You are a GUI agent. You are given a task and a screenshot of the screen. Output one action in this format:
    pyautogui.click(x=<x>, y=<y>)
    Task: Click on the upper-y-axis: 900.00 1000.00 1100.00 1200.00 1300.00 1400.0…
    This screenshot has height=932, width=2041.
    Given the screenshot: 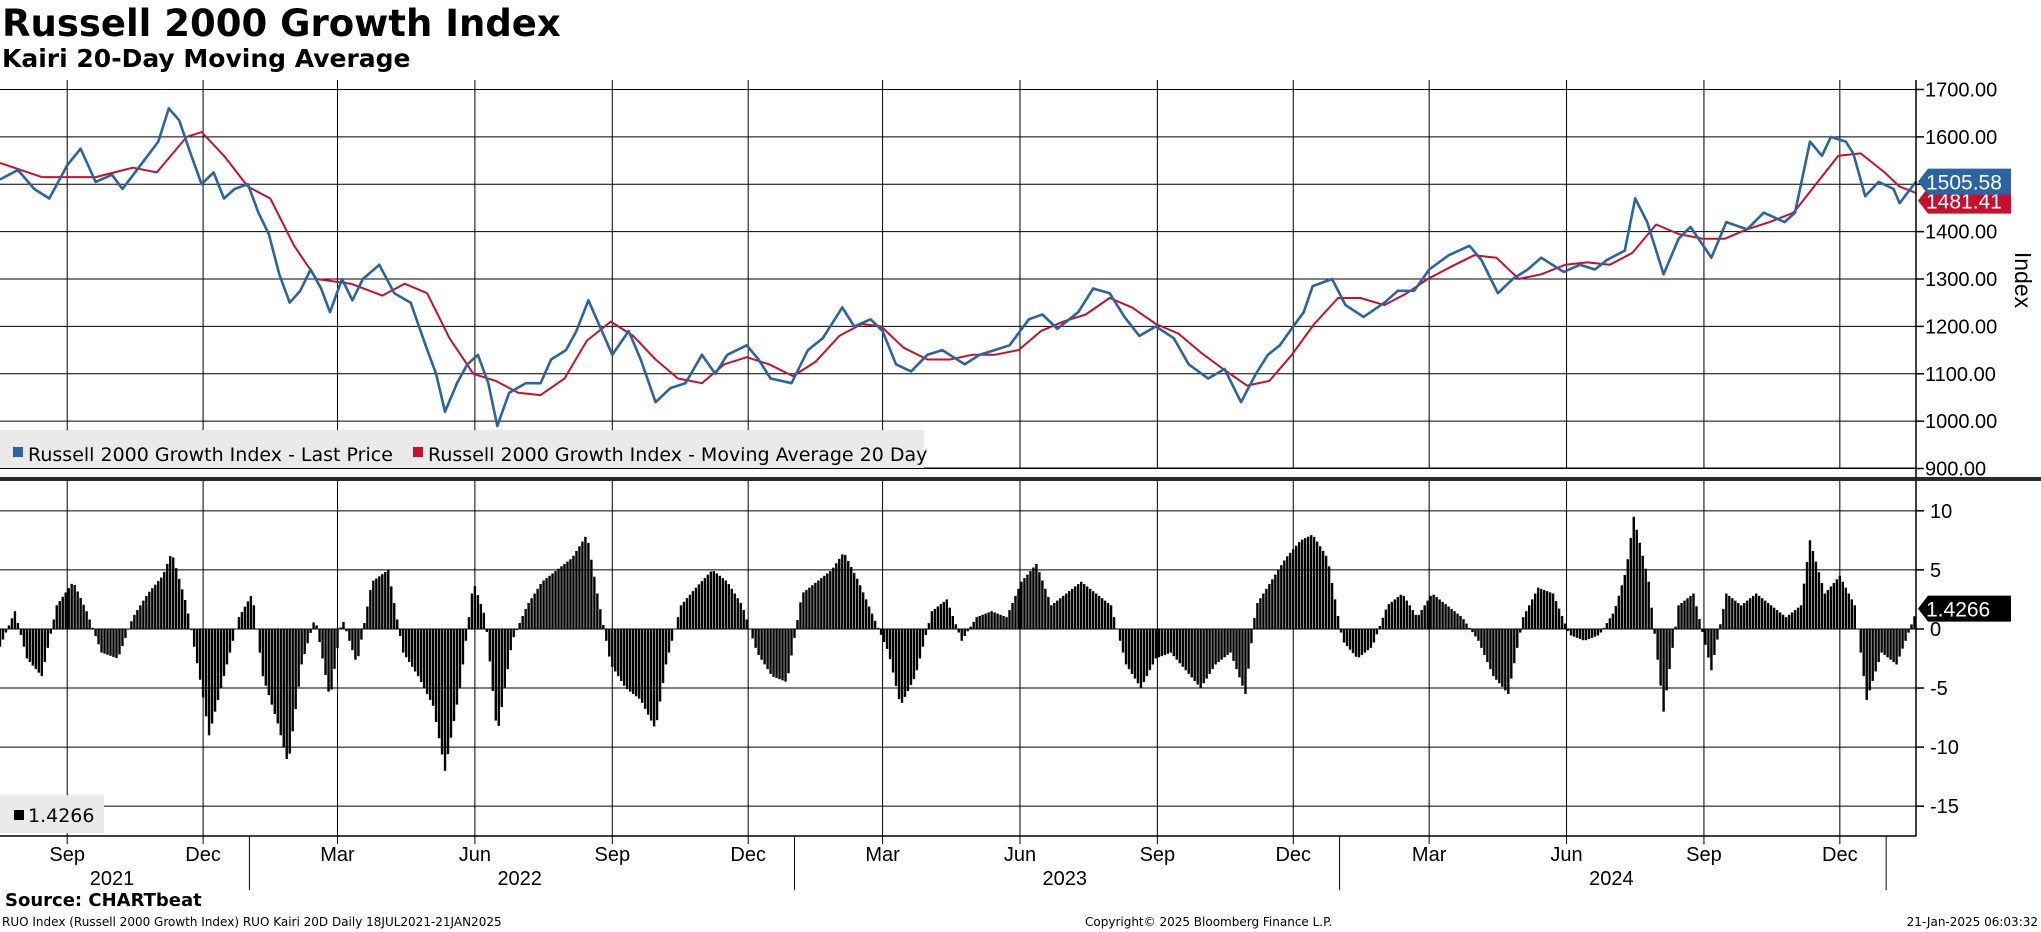 What is the action you would take?
    pyautogui.click(x=1956, y=280)
    